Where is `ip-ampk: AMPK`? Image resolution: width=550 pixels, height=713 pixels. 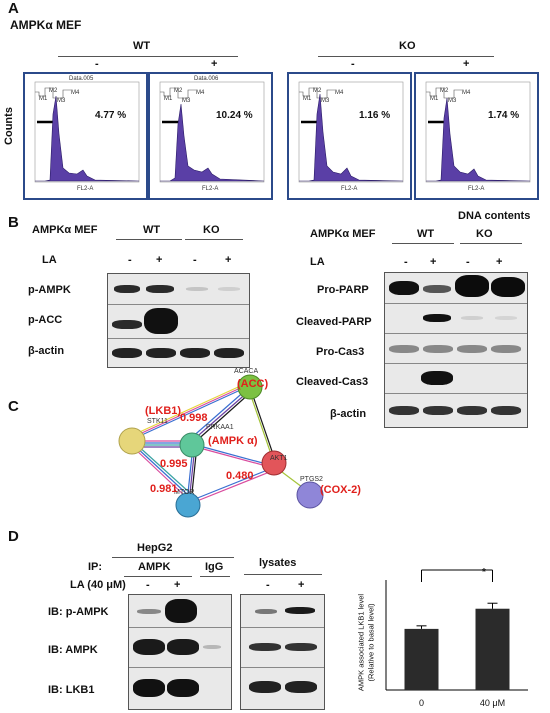 ip-ampk: AMPK is located at coordinates (154, 567).